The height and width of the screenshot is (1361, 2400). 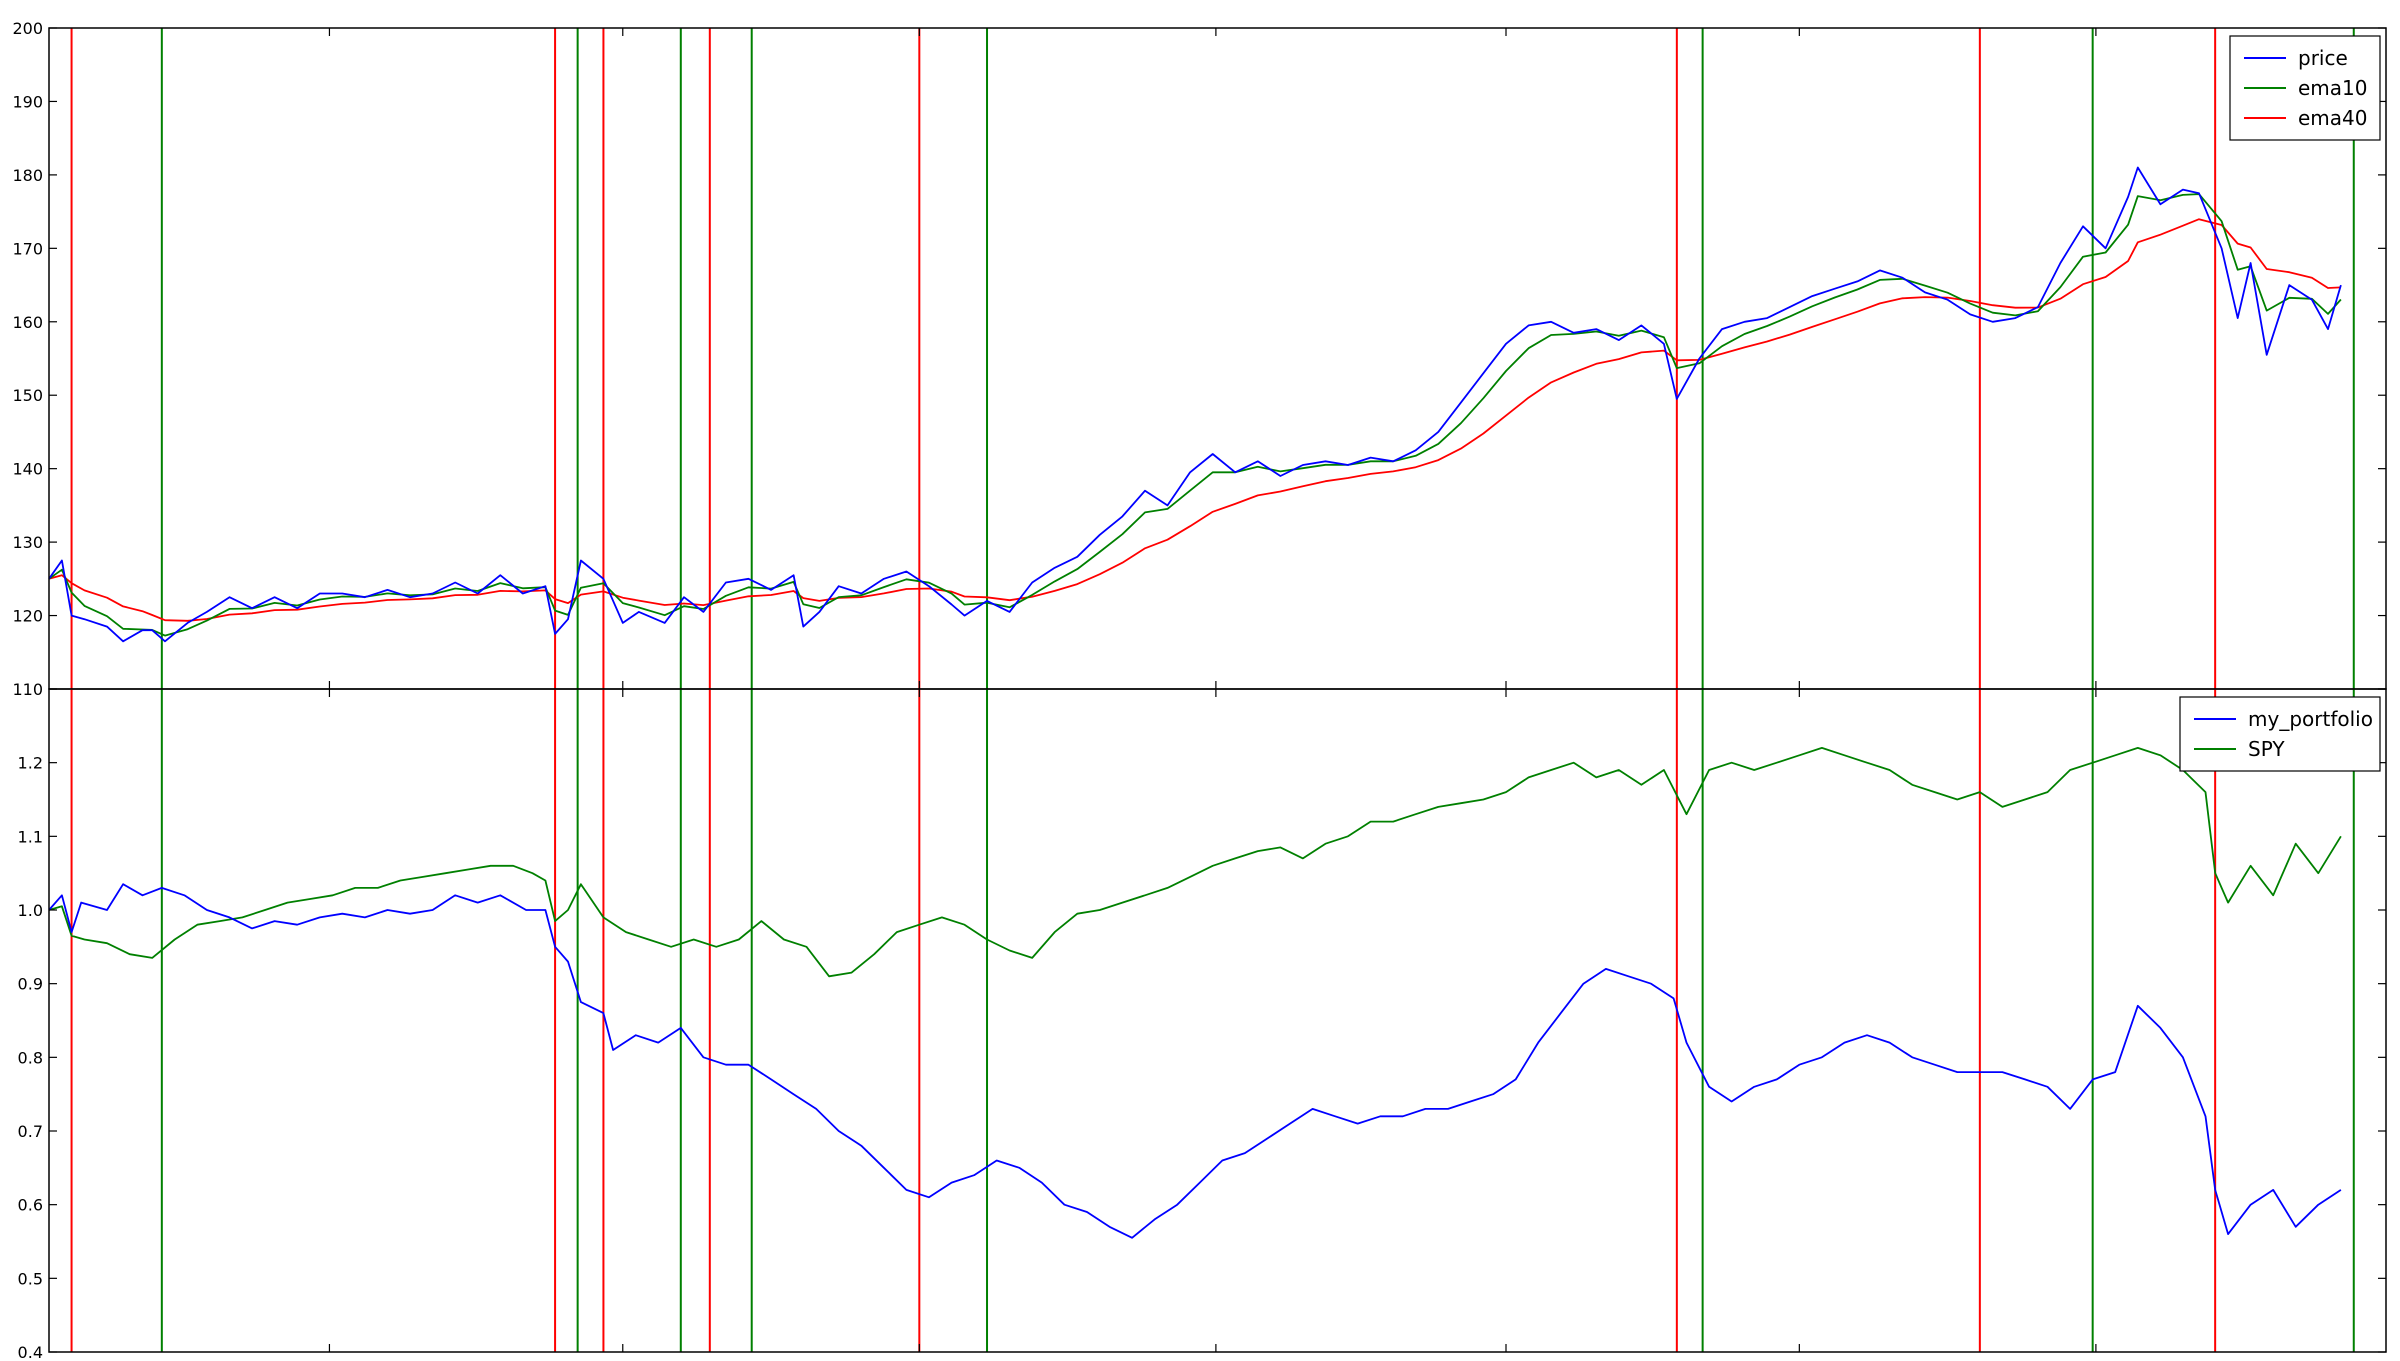 What do you see at coordinates (1505, 1360) in the screenshot?
I see `x-tick-label: Apr 2011` at bounding box center [1505, 1360].